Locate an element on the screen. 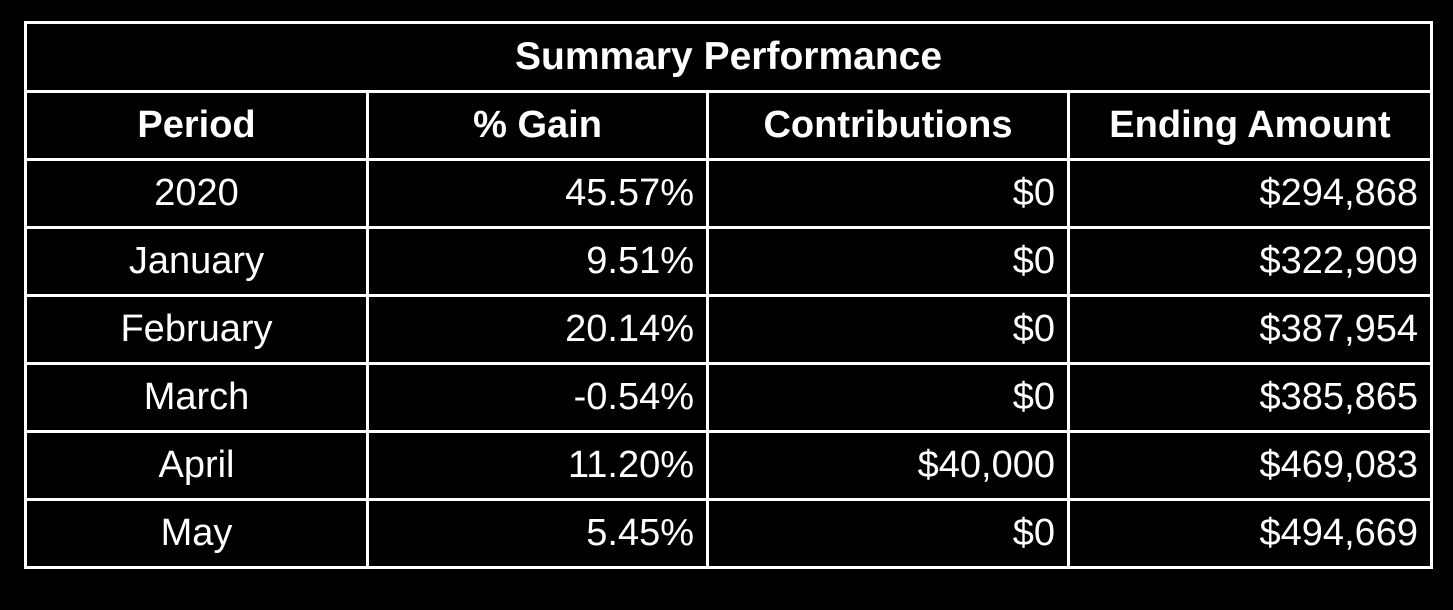 The height and width of the screenshot is (610, 1453). title-row: Summary Performance is located at coordinates (728, 57).